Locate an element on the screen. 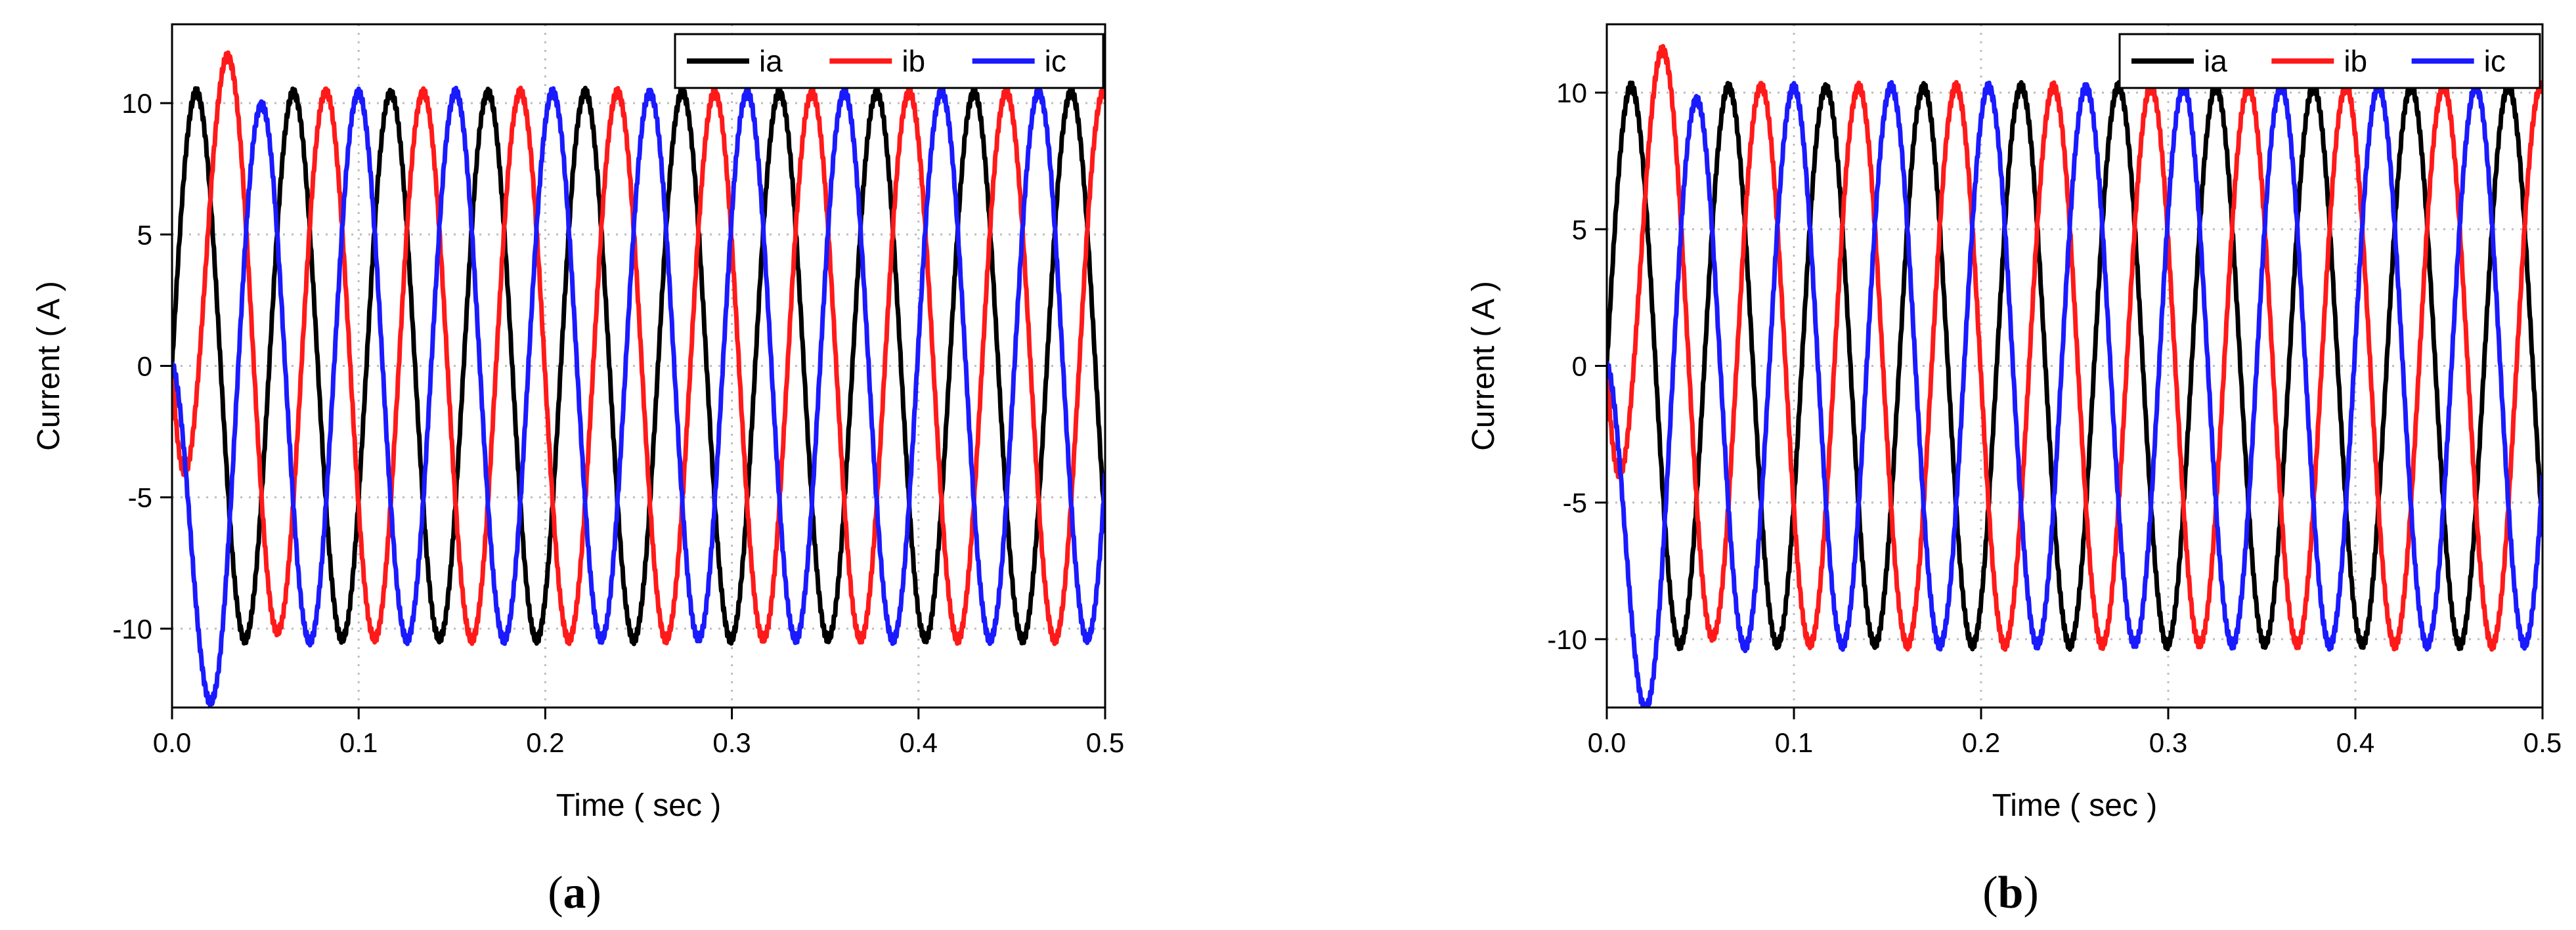 This screenshot has height=930, width=2576. caption-a-letter: a is located at coordinates (574, 893).